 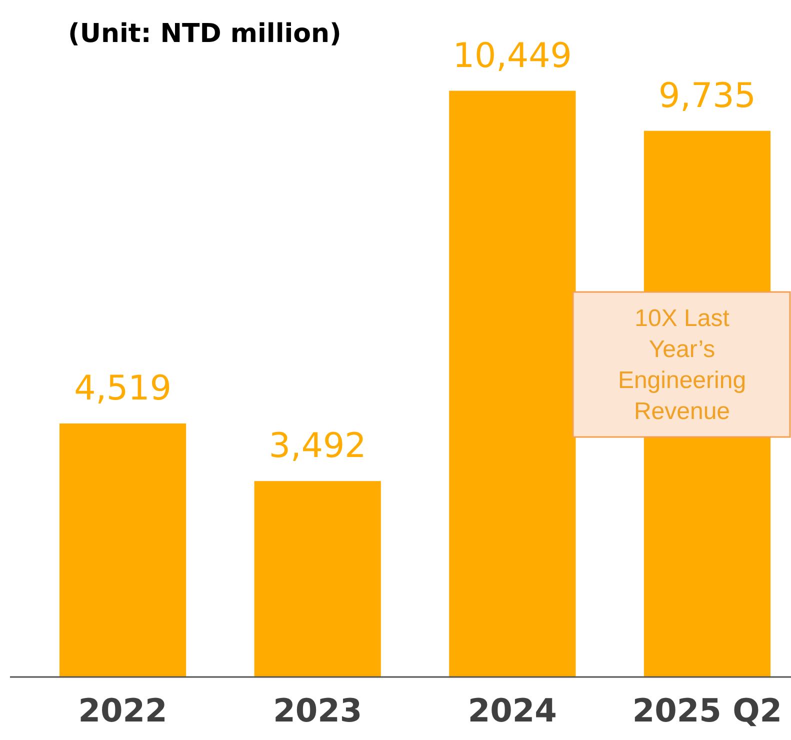 What do you see at coordinates (707, 96) in the screenshot?
I see `data-label: 9,735` at bounding box center [707, 96].